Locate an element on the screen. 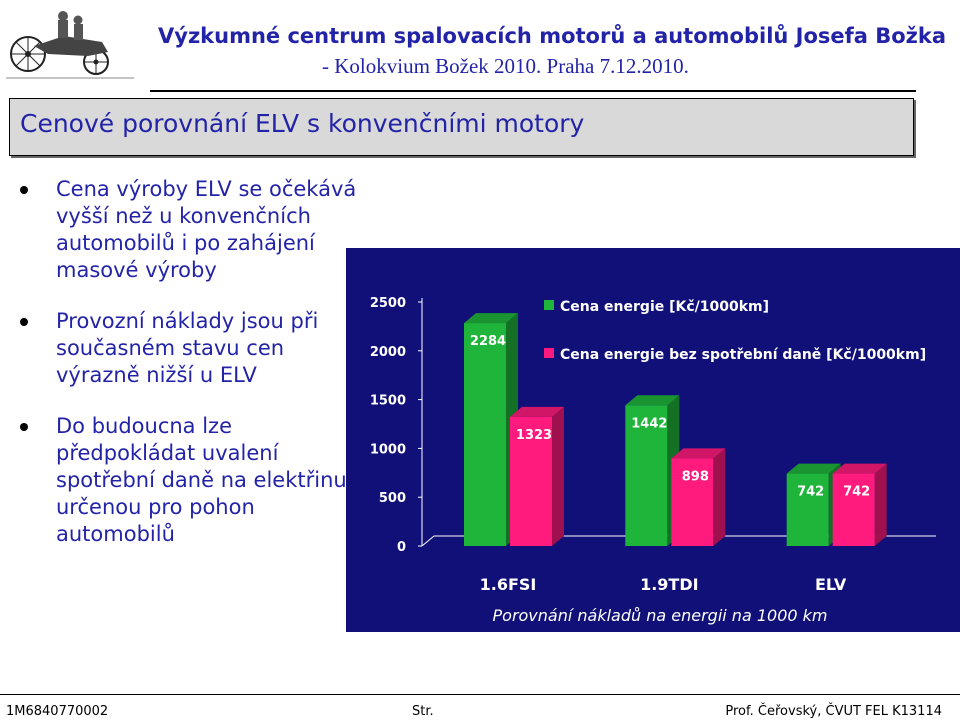  y-tick-label: 0 is located at coordinates (401, 547).